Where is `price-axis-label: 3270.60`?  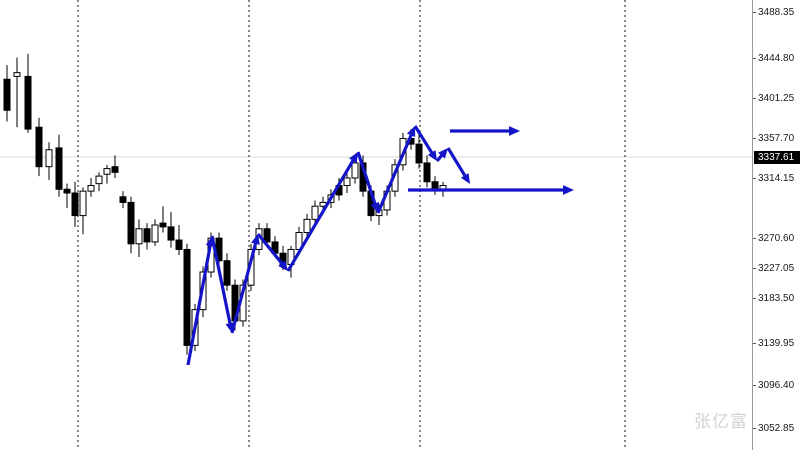 price-axis-label: 3270.60 is located at coordinates (776, 238).